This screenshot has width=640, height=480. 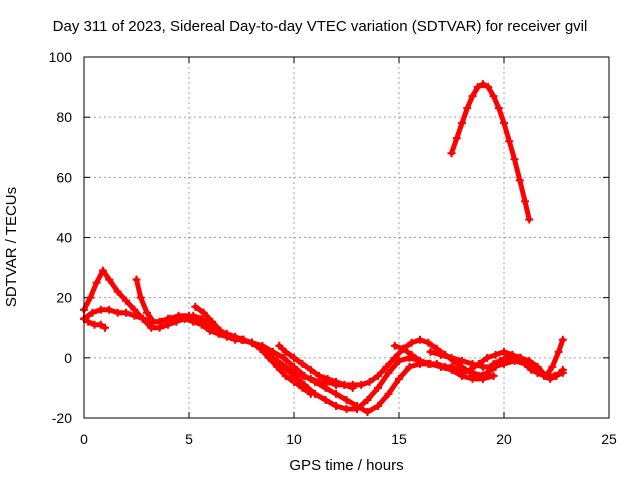 I want to click on y-axis-label: SDTVAR / TECUs, so click(x=11, y=247).